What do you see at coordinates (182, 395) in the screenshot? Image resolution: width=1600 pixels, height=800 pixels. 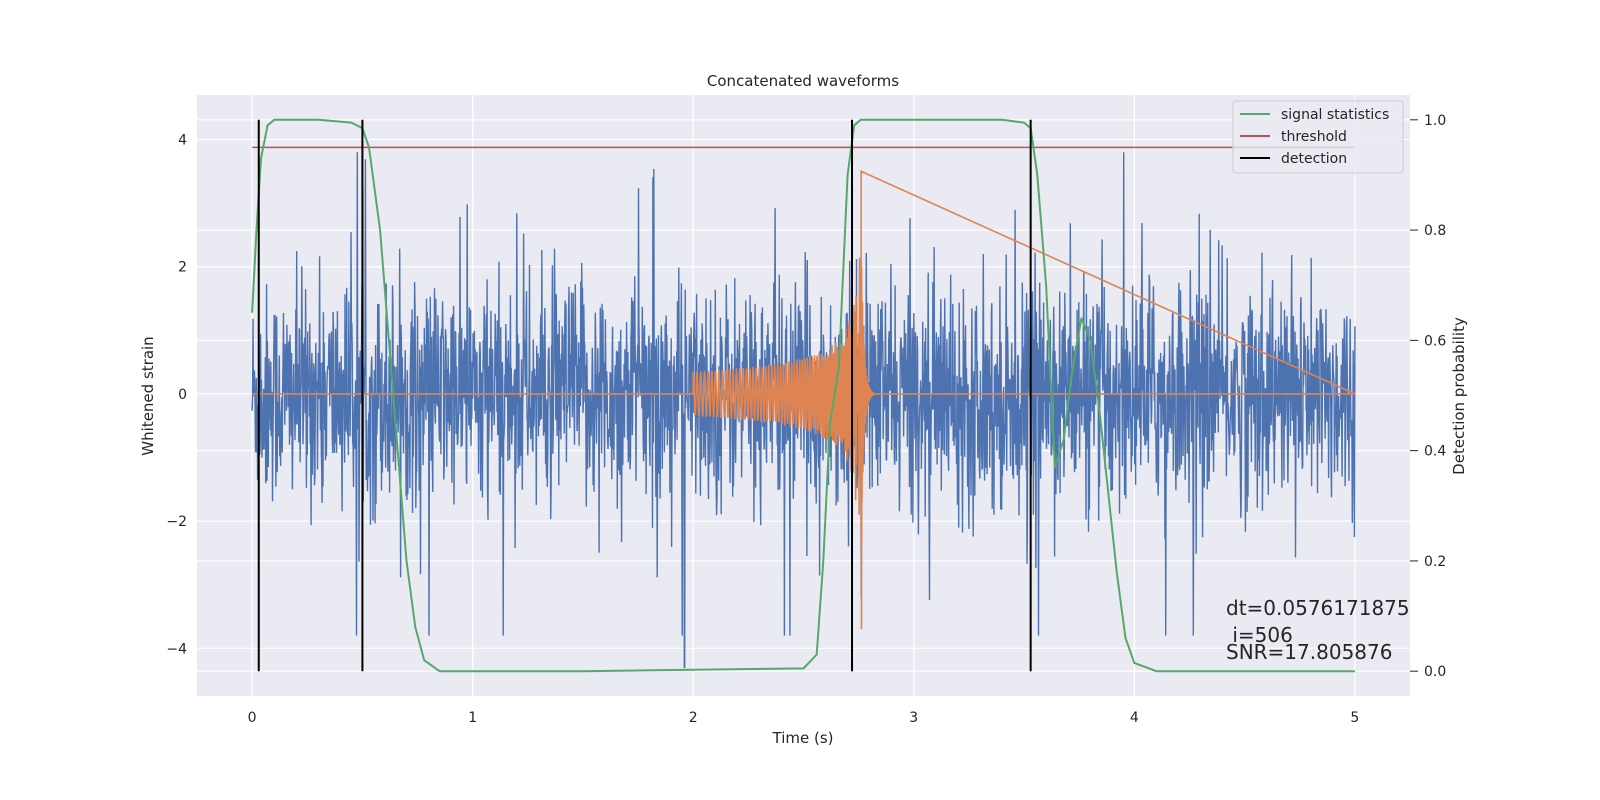 I see `y-tick-label: 0` at bounding box center [182, 395].